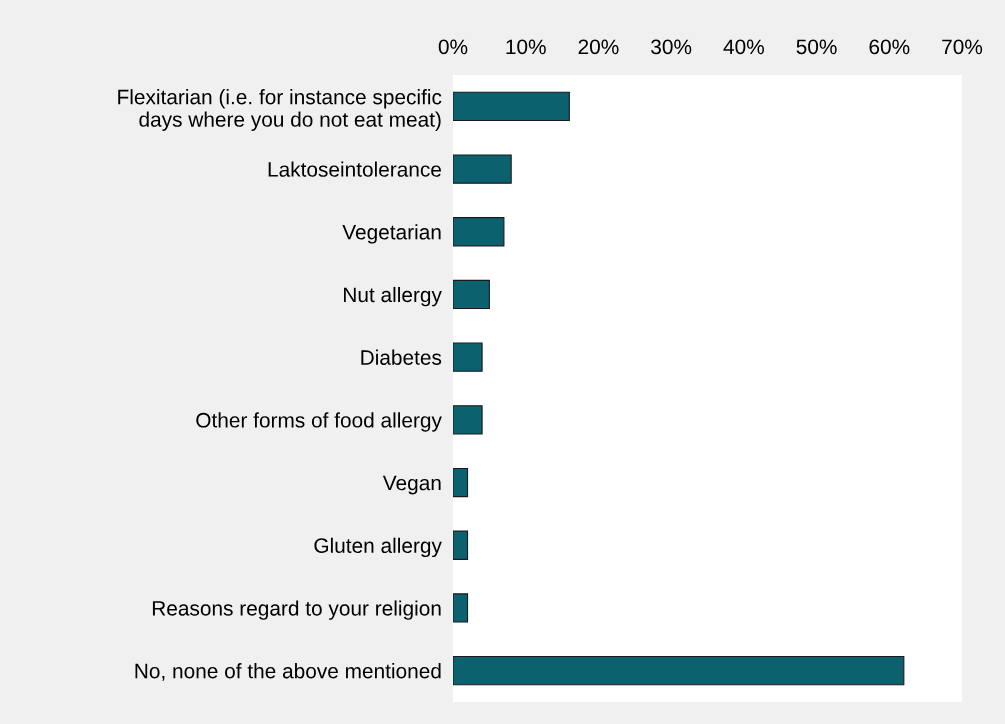 Image resolution: width=1005 pixels, height=724 pixels. Describe the element at coordinates (411, 485) in the screenshot. I see `y-tick-label: Vegan` at that location.